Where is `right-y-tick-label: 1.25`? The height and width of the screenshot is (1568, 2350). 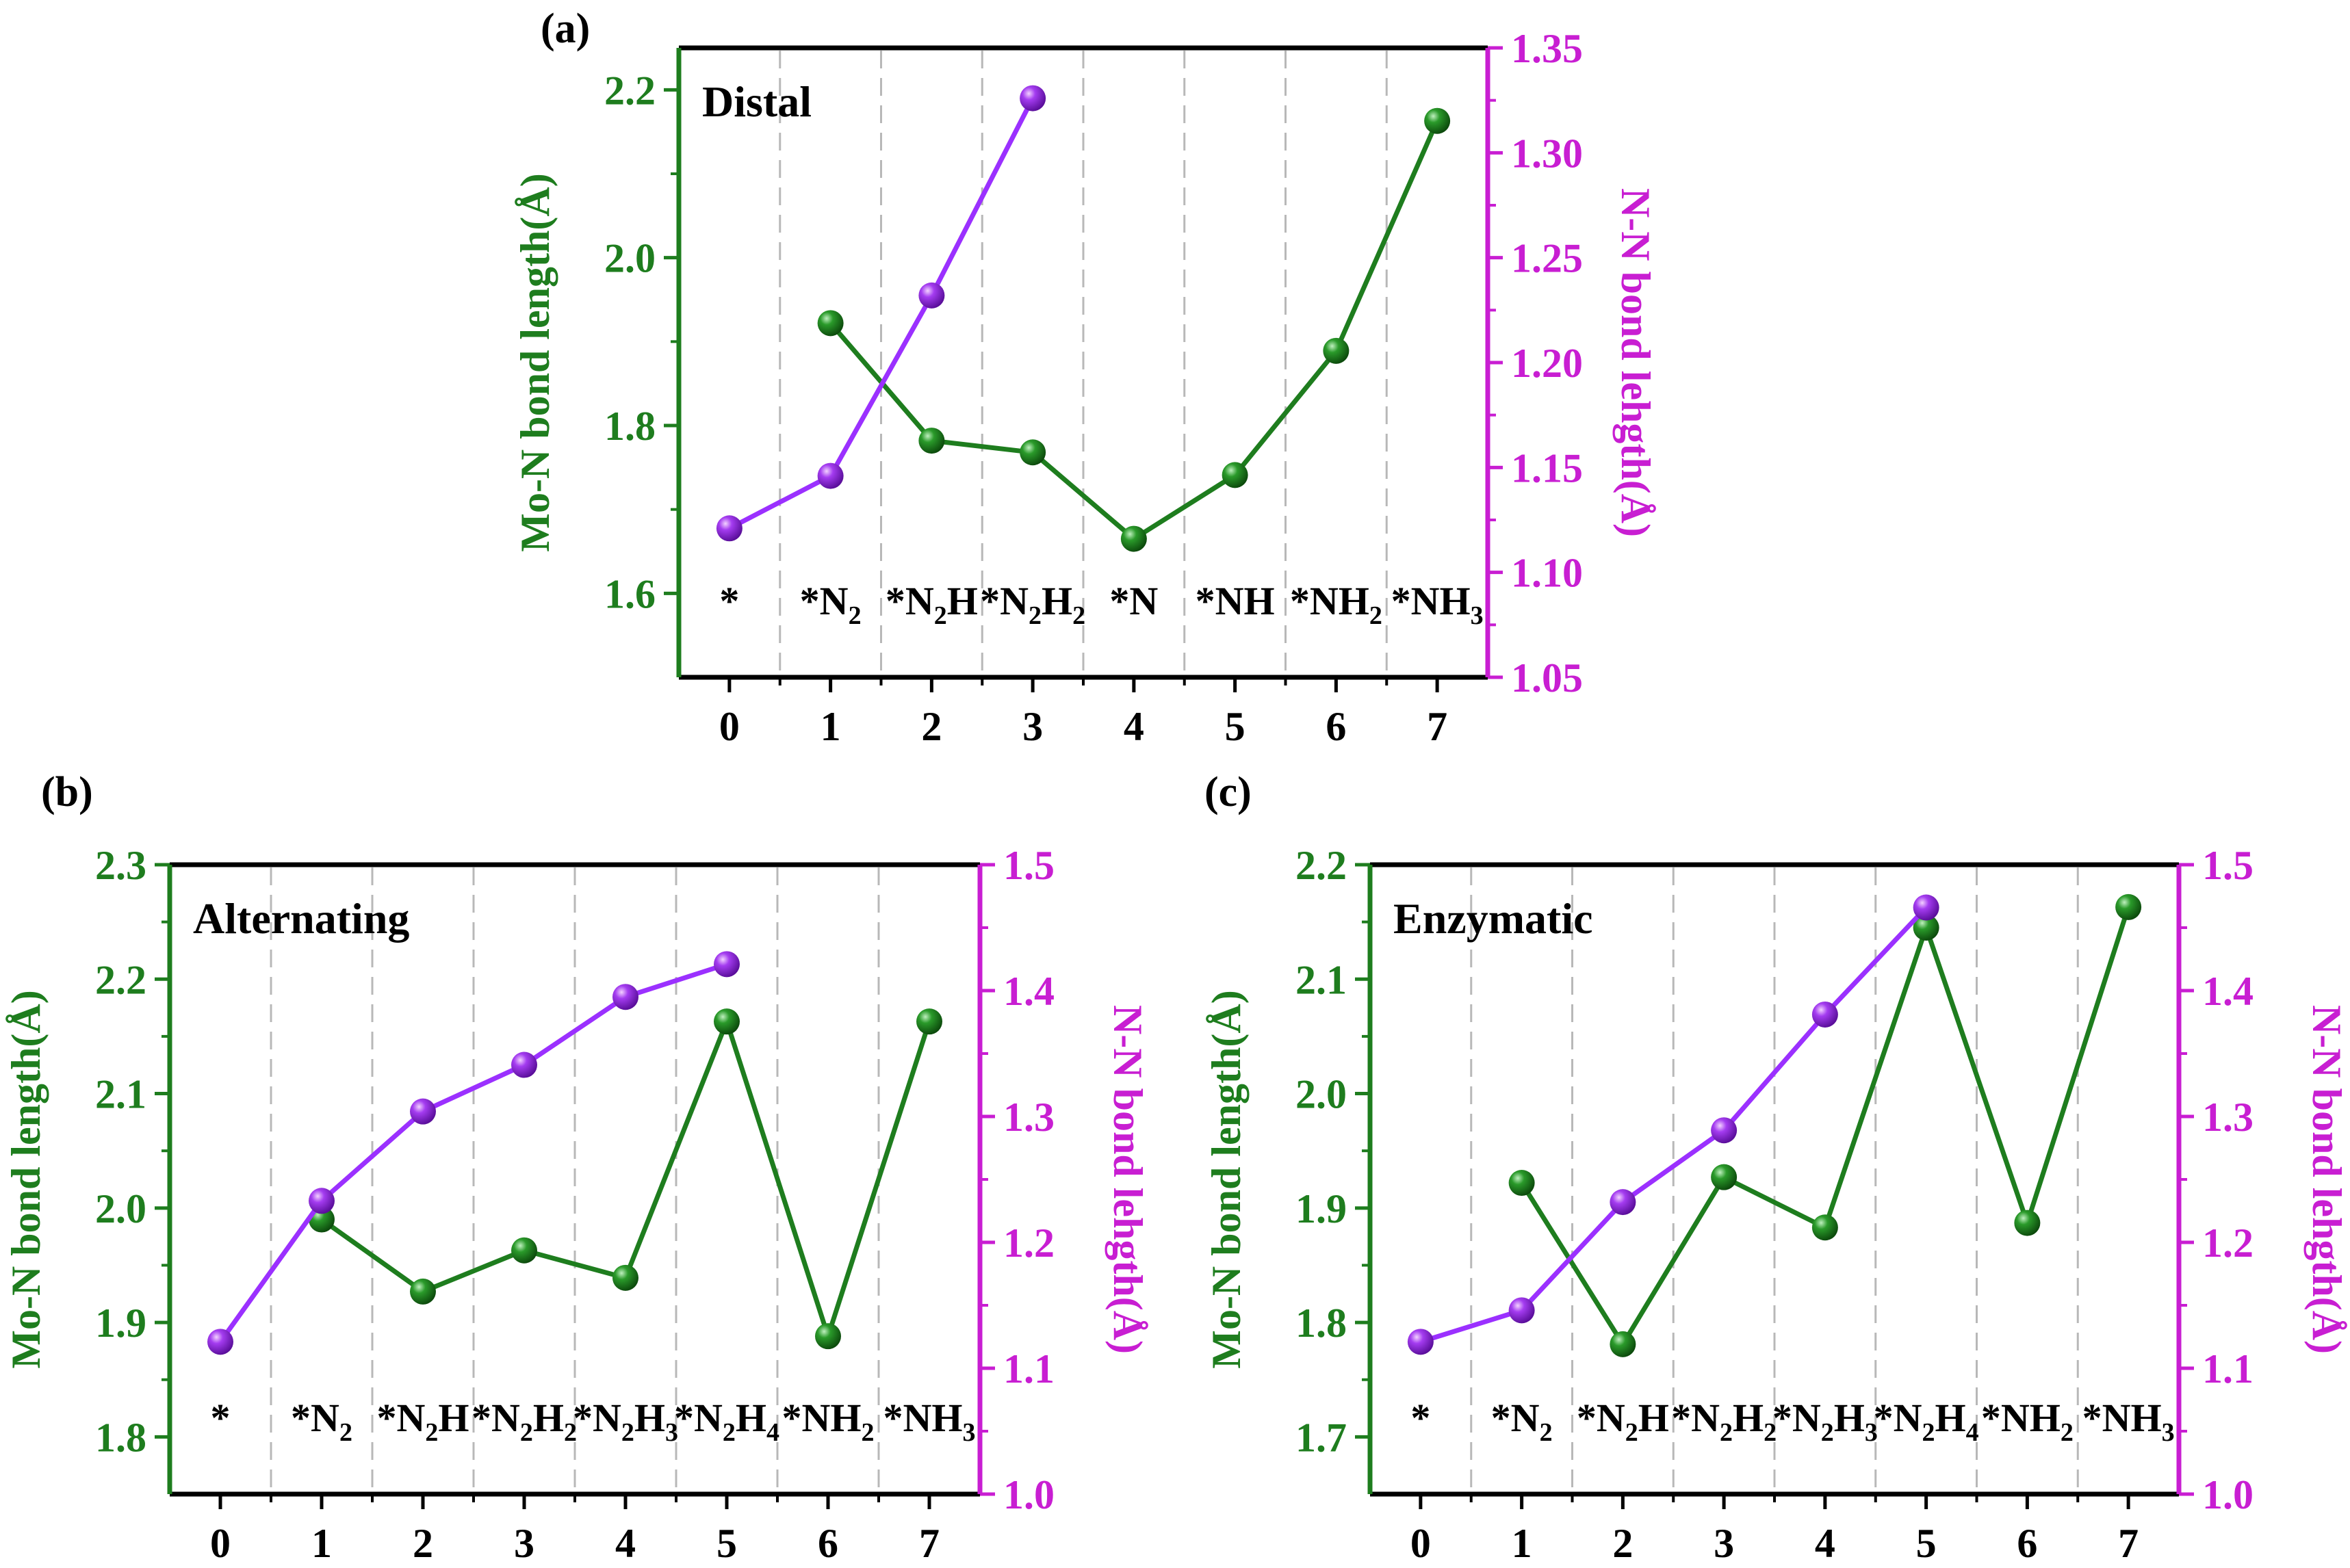
right-y-tick-label: 1.25 is located at coordinates (1547, 258).